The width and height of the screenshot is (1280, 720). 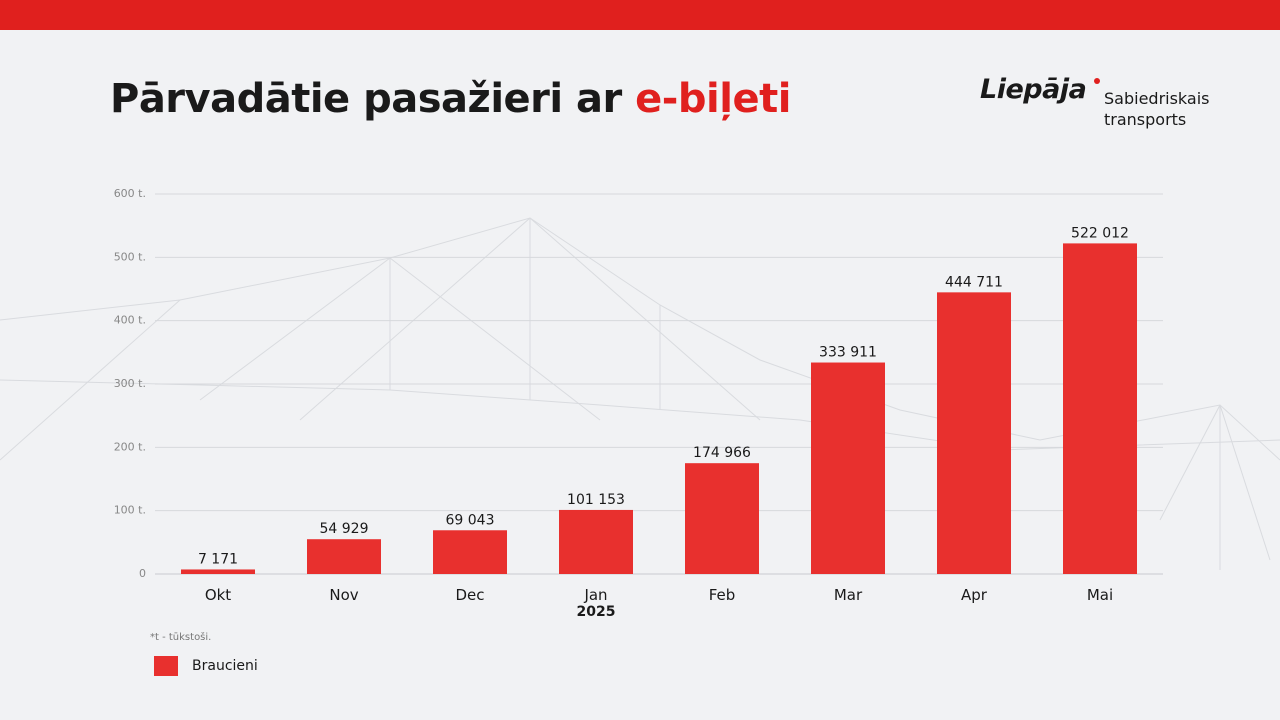 What do you see at coordinates (1100, 595) in the screenshot?
I see `x-tick-label: Mai` at bounding box center [1100, 595].